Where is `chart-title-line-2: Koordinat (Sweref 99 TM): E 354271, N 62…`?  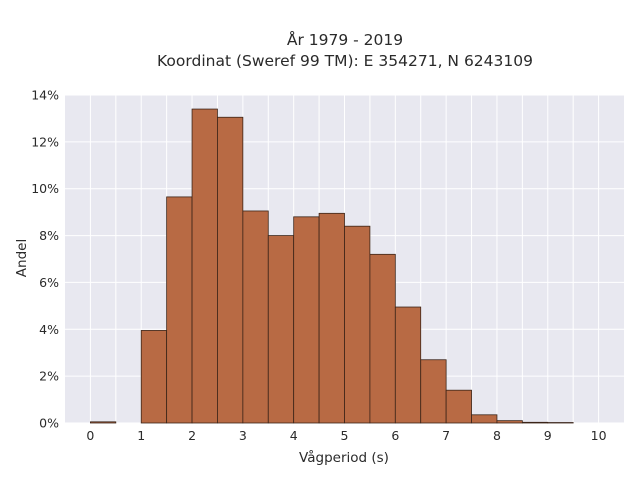 chart-title-line-2: Koordinat (Sweref 99 TM): E 354271, N 62… is located at coordinates (345, 61).